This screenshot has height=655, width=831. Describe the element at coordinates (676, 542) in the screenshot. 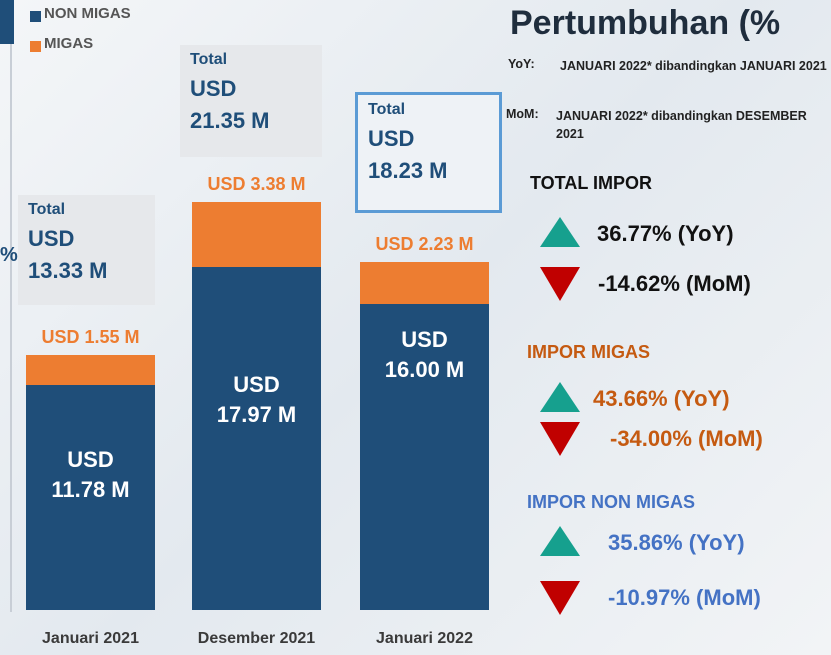

I see `growth-label: 35.86% (YoY)` at that location.